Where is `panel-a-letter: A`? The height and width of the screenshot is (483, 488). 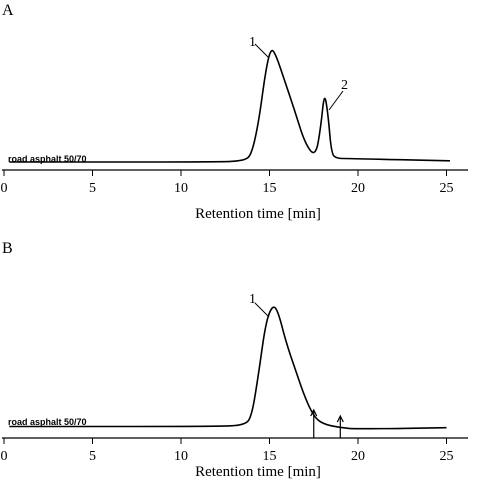
panel-a-letter: A is located at coordinates (8, 10).